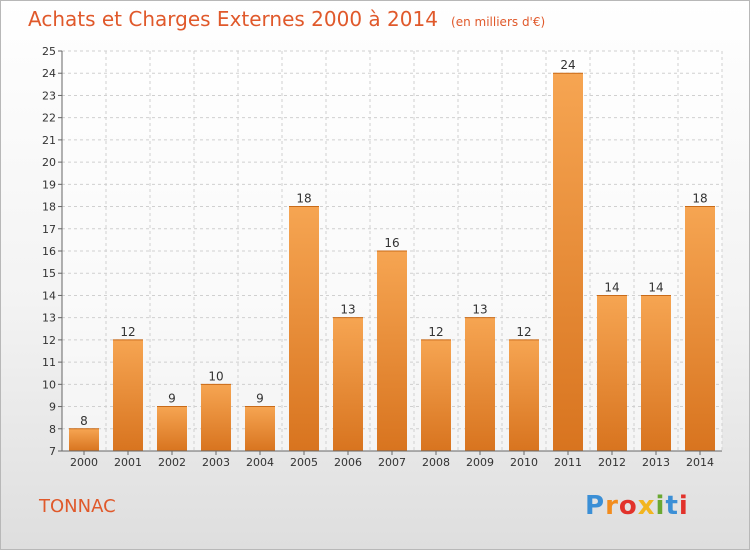 This screenshot has width=750, height=550. What do you see at coordinates (49, 207) in the screenshot?
I see `y-tick-label: 18` at bounding box center [49, 207].